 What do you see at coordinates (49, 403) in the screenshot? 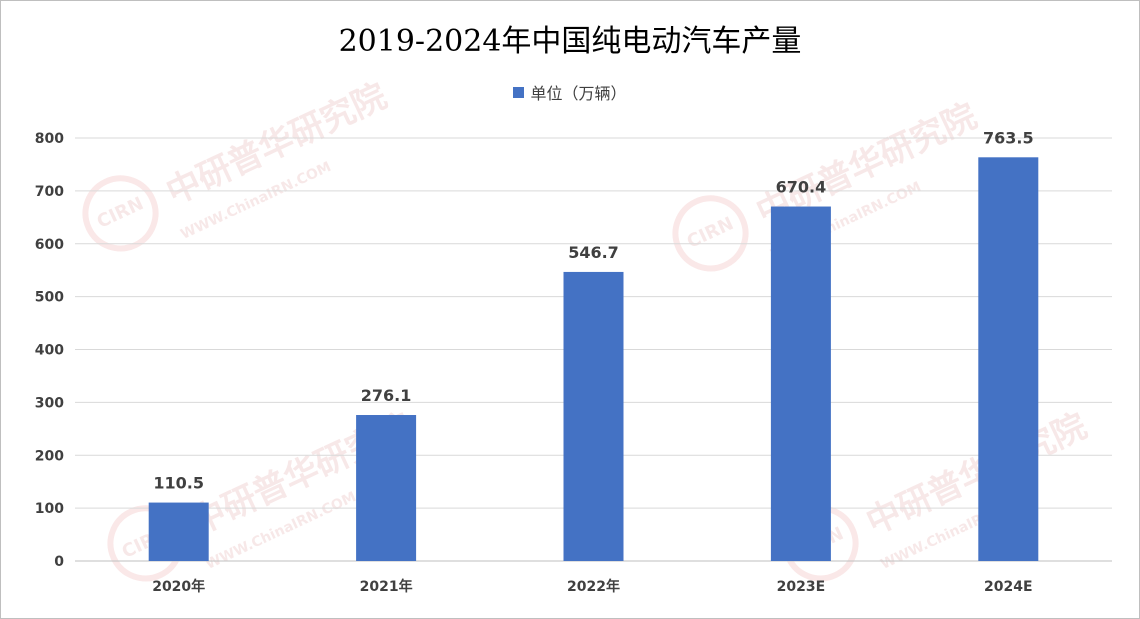
I see `y-tick-label: 300` at bounding box center [49, 403].